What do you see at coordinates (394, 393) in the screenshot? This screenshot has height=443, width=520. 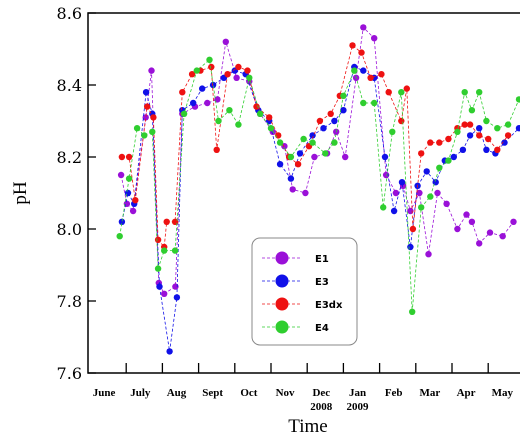 I see `x-tick-label: Feb` at bounding box center [394, 393].